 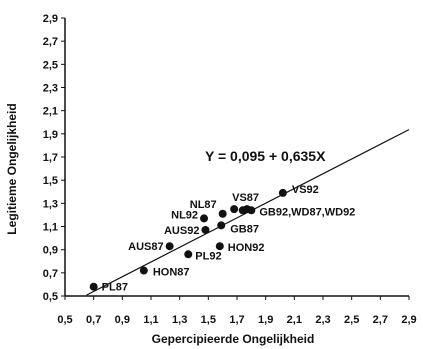 I want to click on x-ticks: 0,5 0,7 0,9 1,1 1,3 1,5 1,7 1,9 2,1 2,3 2,5 2,7 2,9, so click(x=237, y=311).